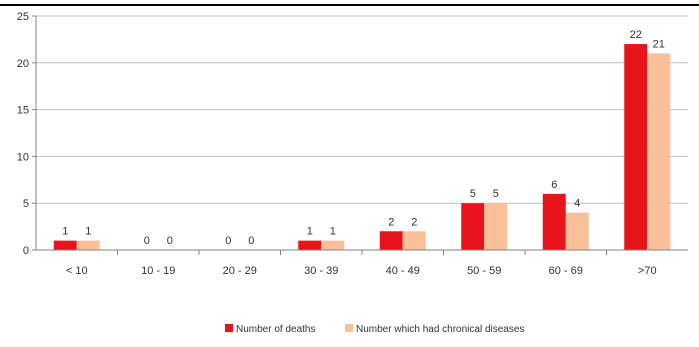  What do you see at coordinates (26, 204) in the screenshot?
I see `y-tick-label: 5` at bounding box center [26, 204].